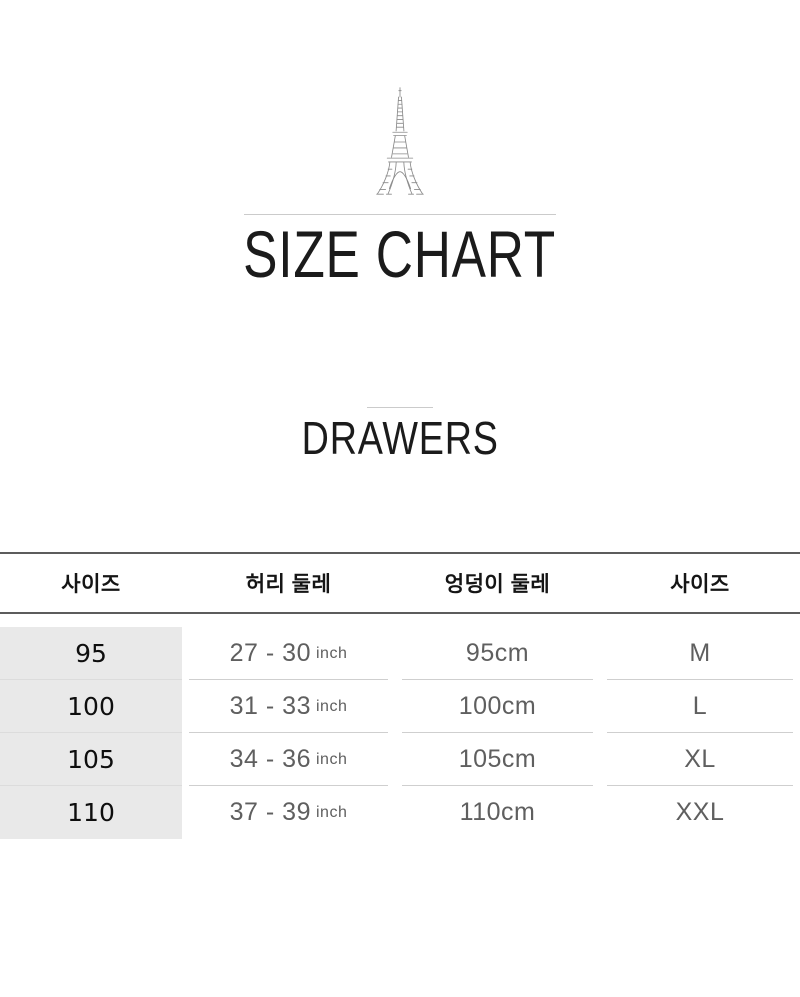 The image size is (800, 997). Describe the element at coordinates (91, 760) in the screenshot. I see `cell-size: 105` at that location.